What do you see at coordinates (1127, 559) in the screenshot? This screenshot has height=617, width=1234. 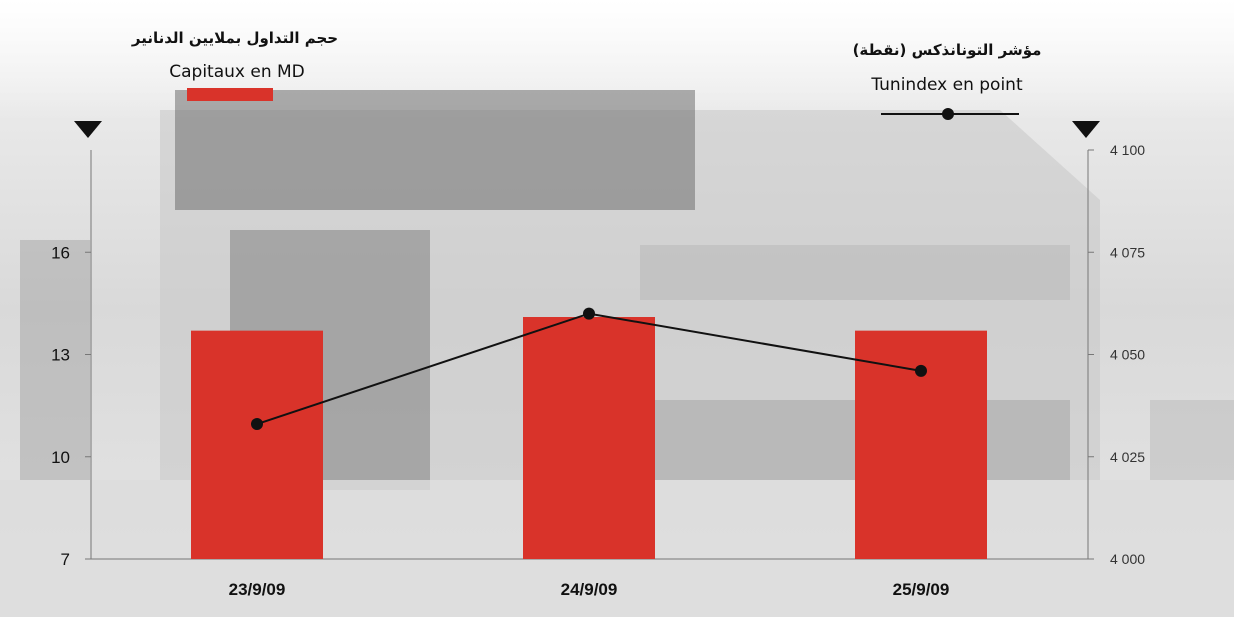 I see `right-tick-label: 4 000` at bounding box center [1127, 559].